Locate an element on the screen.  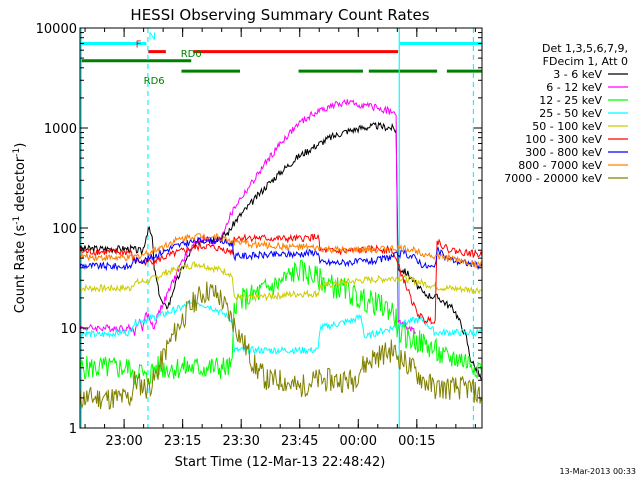
legend-header: Det 1,3,5,6,7,9, is located at coordinates (585, 48).